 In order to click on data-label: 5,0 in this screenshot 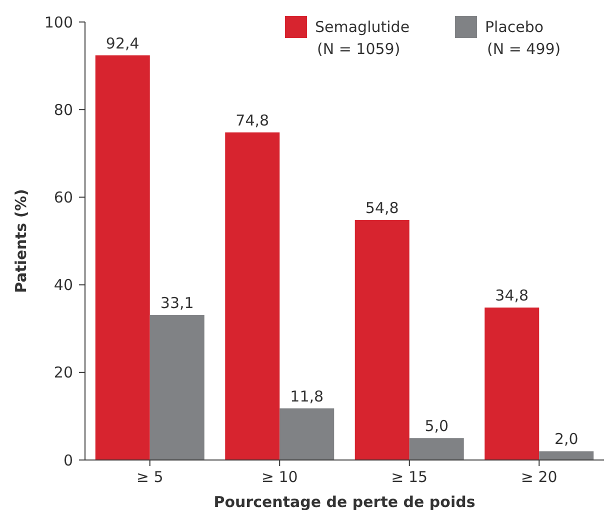, I will do `click(436, 426)`.